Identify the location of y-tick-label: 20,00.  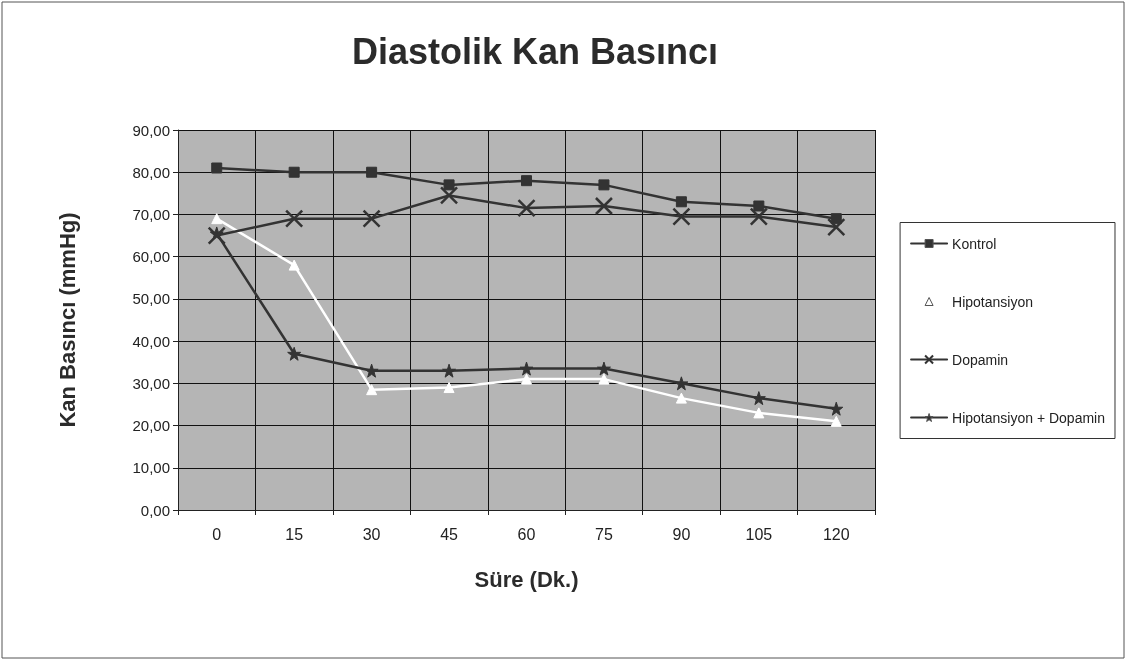
(151, 426).